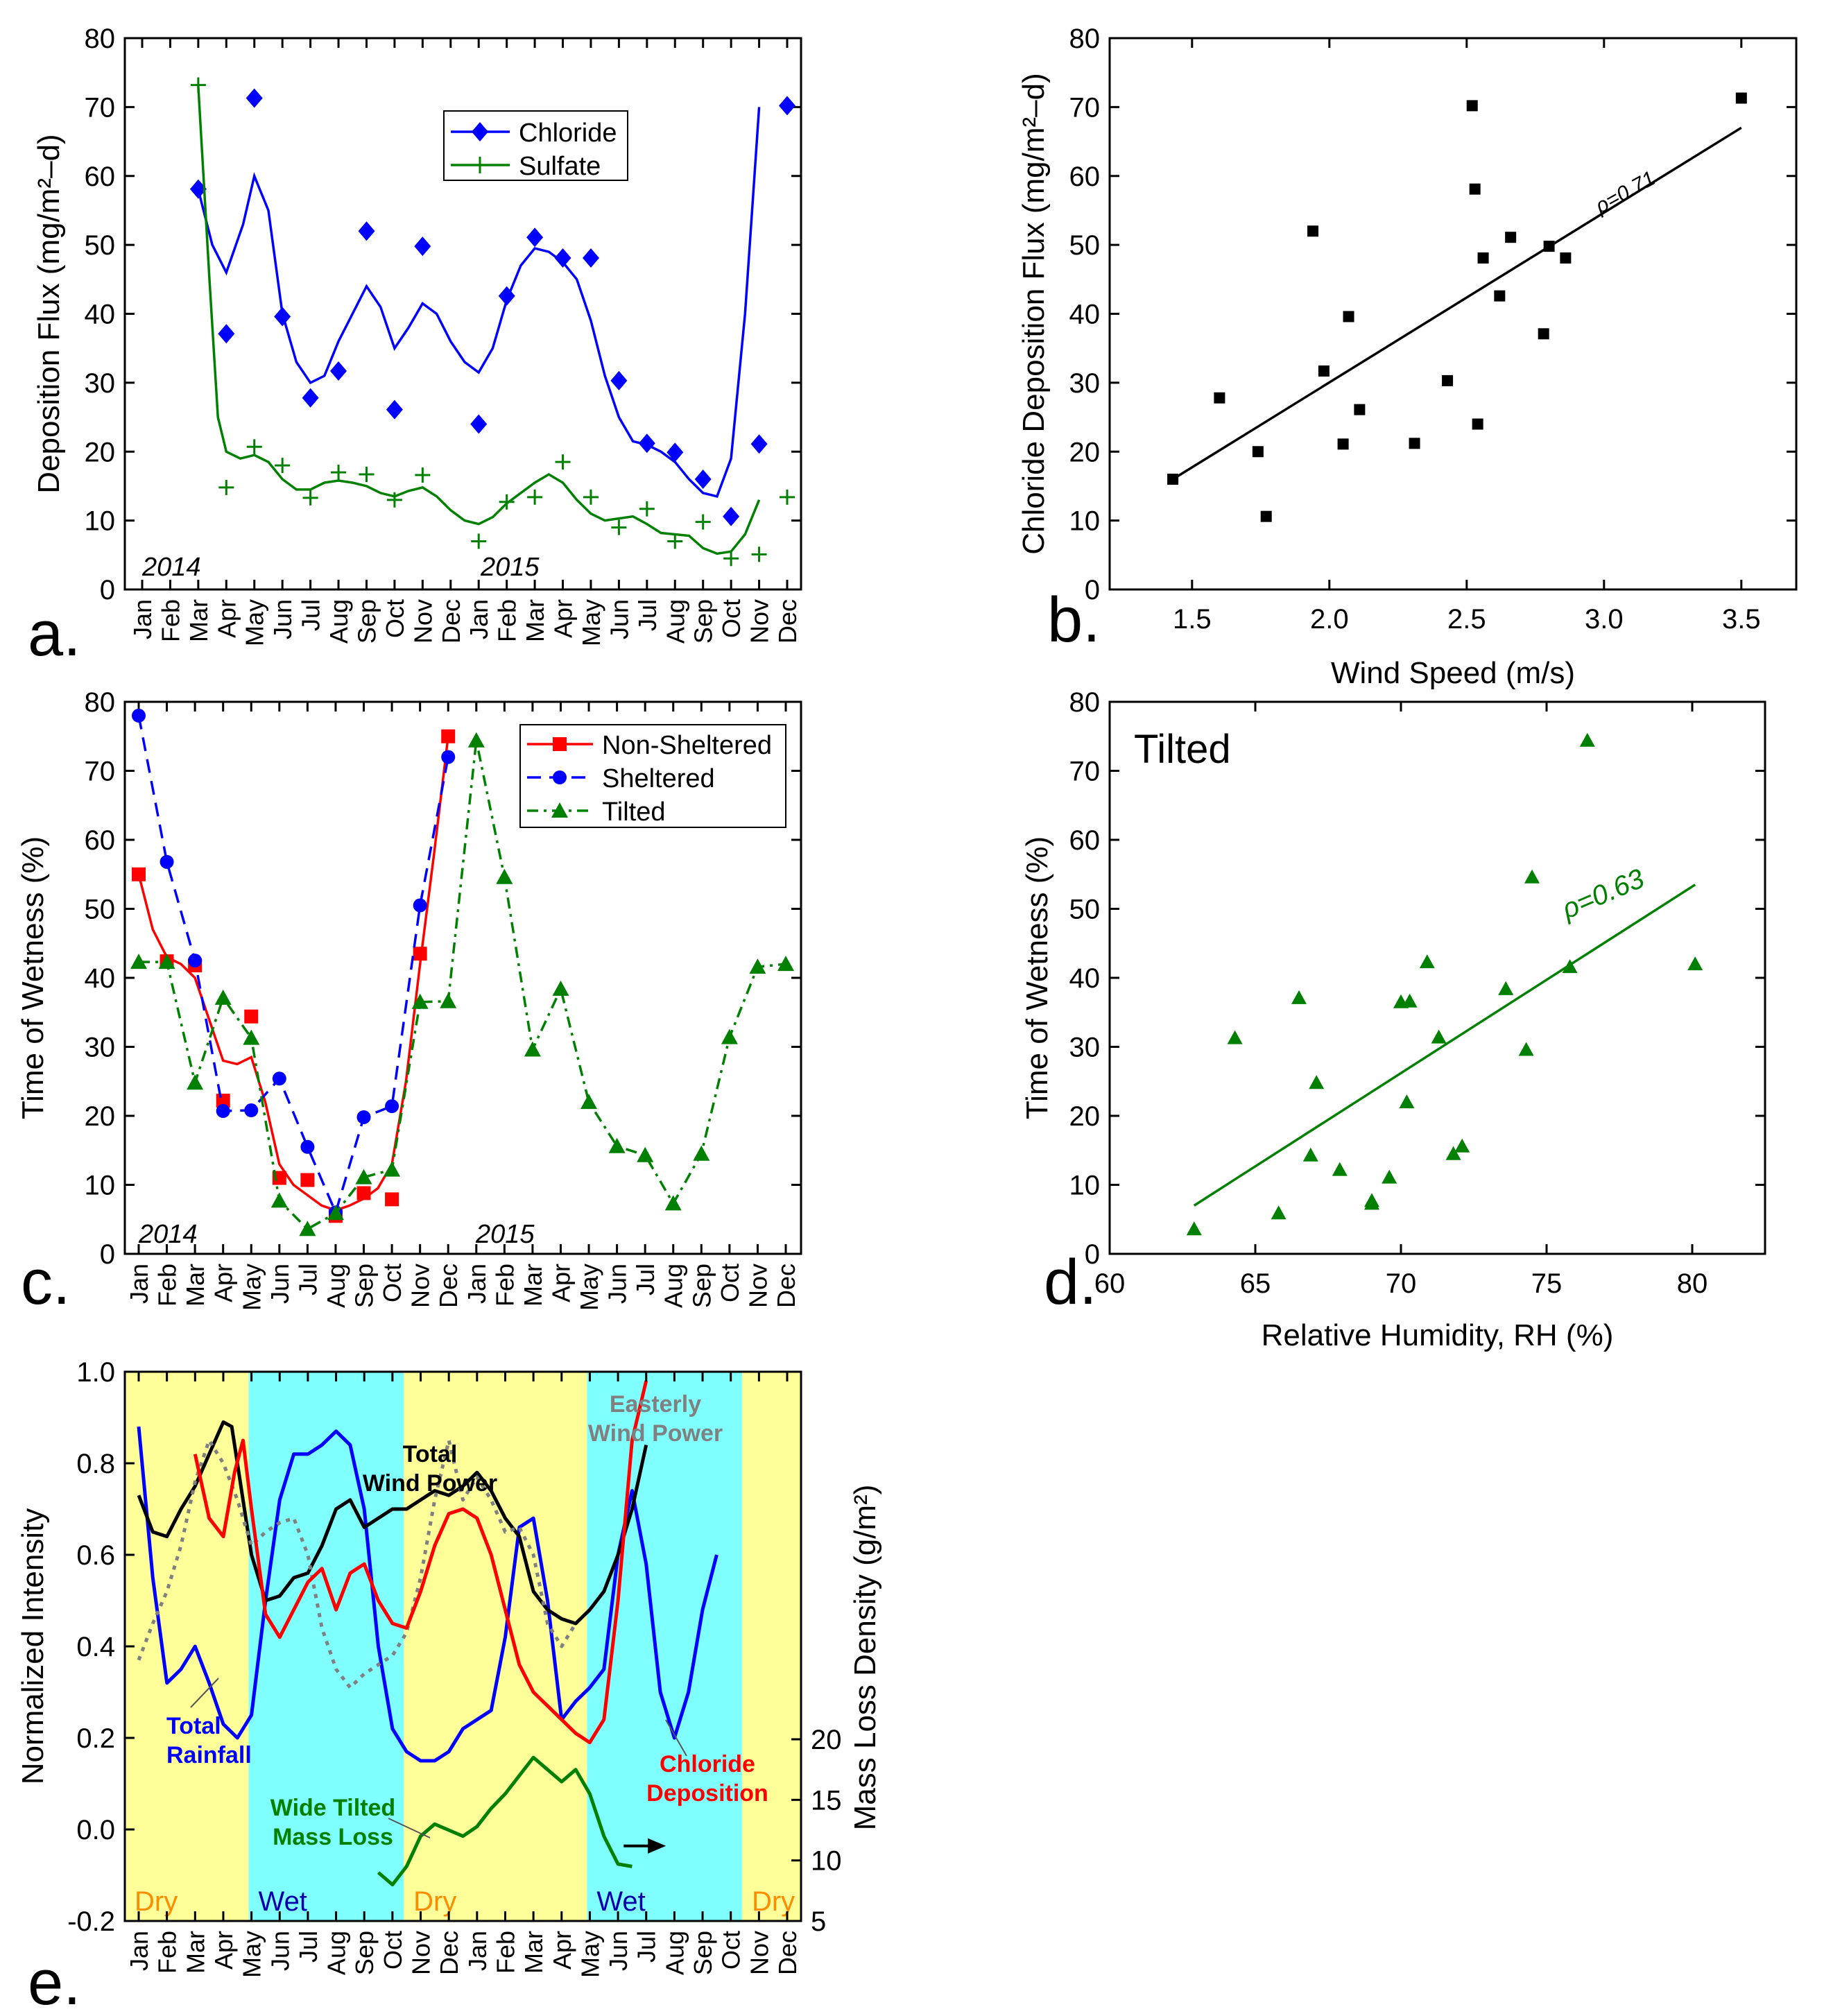 The height and width of the screenshot is (2016, 1824). What do you see at coordinates (223, 1283) in the screenshot?
I see `panel-c-xtick-label: Apr` at bounding box center [223, 1283].